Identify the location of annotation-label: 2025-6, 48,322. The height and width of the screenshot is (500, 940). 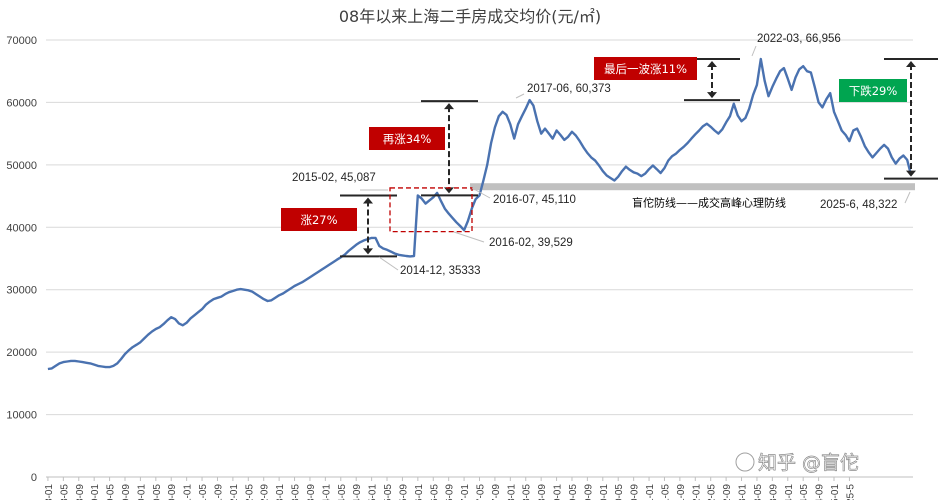
(858, 205).